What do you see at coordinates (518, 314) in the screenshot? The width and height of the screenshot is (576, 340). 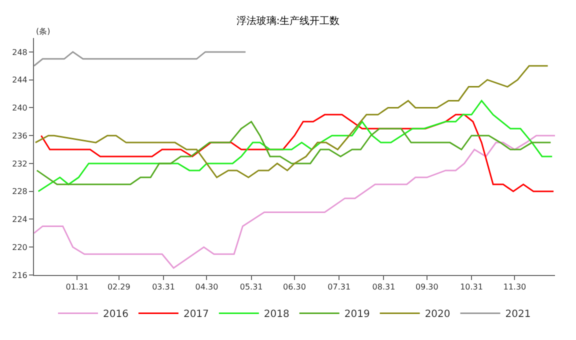 I see `legend-label: 2021` at bounding box center [518, 314].